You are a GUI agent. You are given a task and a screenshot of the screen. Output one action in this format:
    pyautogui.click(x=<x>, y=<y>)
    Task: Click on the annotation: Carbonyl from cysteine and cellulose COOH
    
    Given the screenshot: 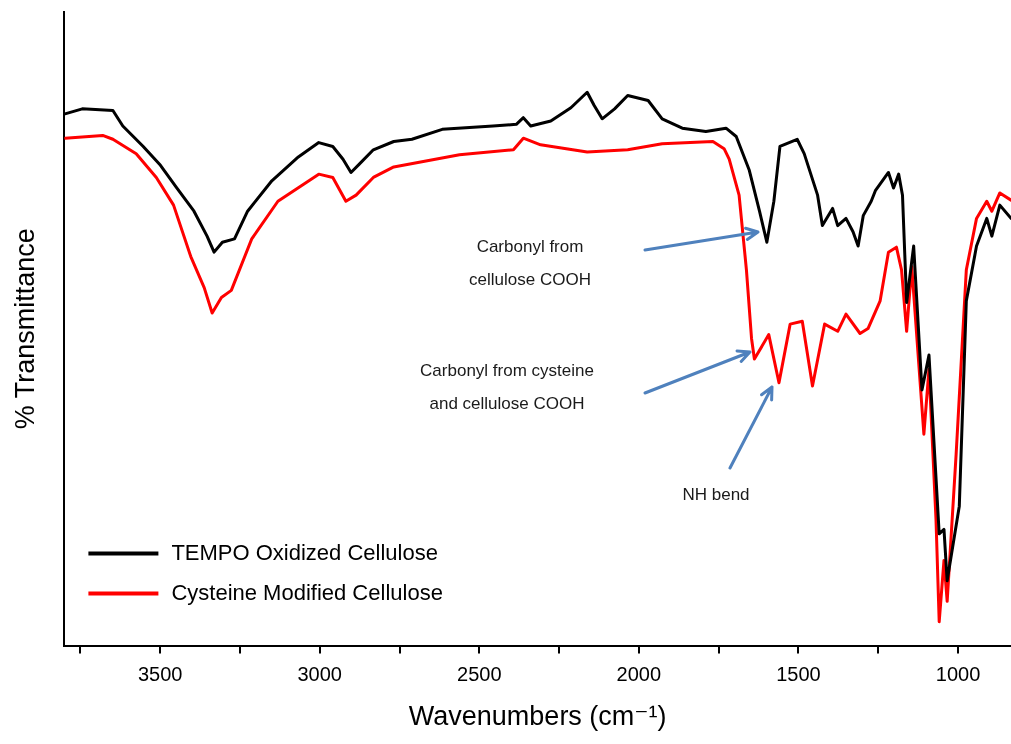 What is the action you would take?
    pyautogui.click(x=507, y=387)
    